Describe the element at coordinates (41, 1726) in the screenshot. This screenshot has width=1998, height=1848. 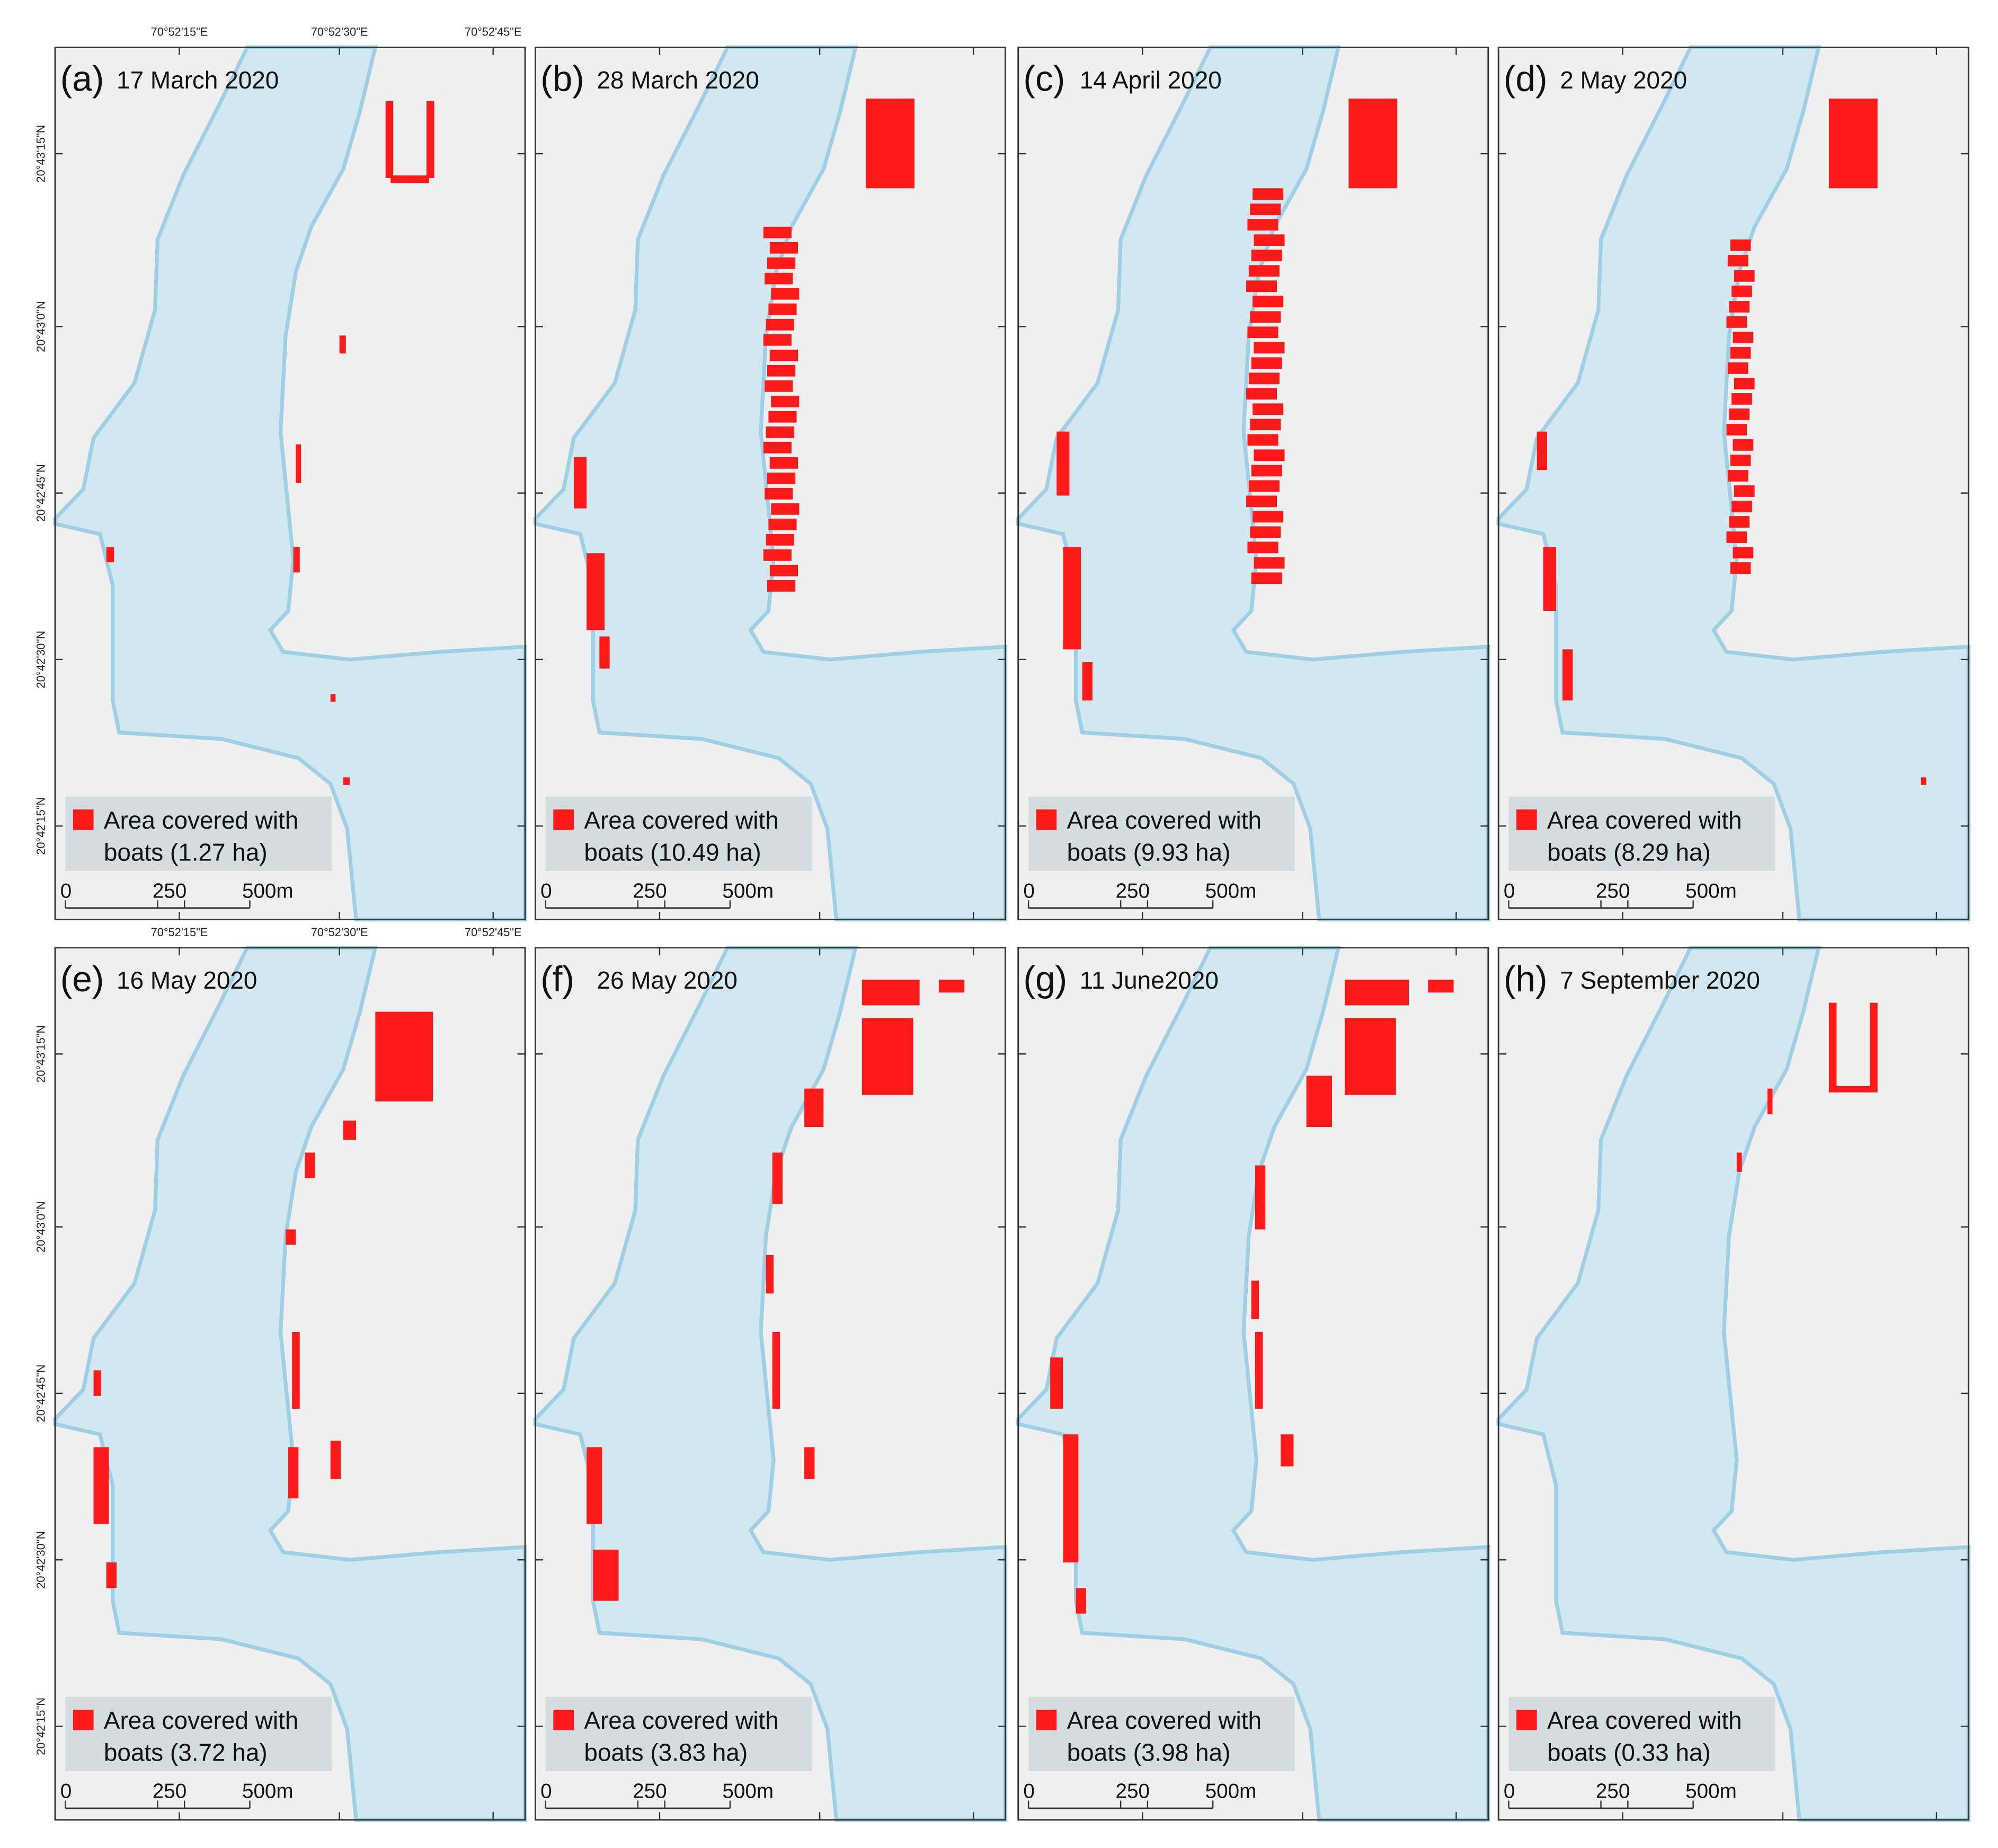
I see `lat-label: 20°42'15"N` at that location.